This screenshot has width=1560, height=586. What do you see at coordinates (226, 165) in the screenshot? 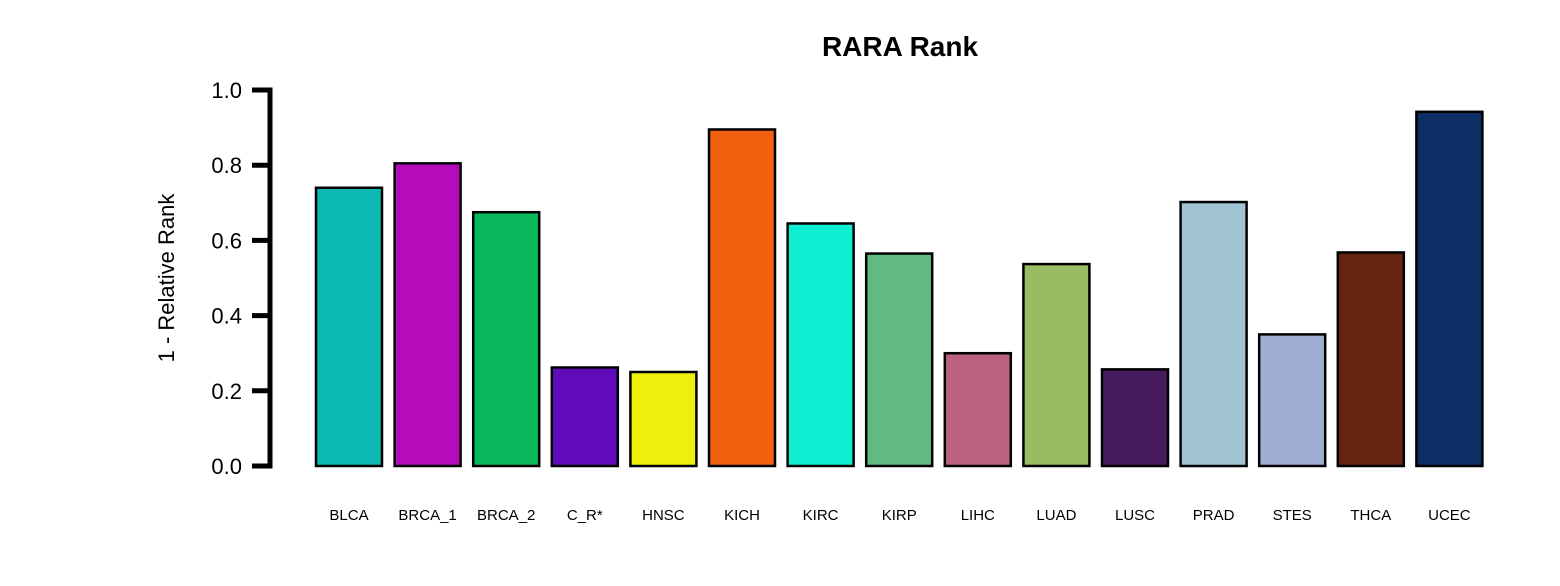
I see `y-tick-label: 0.8` at bounding box center [226, 165].